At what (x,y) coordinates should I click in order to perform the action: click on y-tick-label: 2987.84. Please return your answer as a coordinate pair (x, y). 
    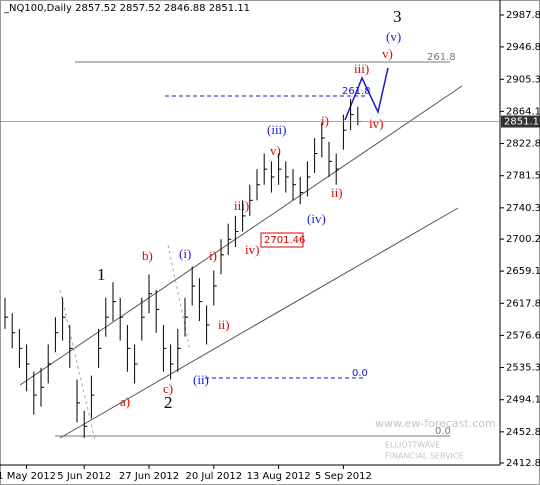
    Looking at the image, I should click on (523, 15).